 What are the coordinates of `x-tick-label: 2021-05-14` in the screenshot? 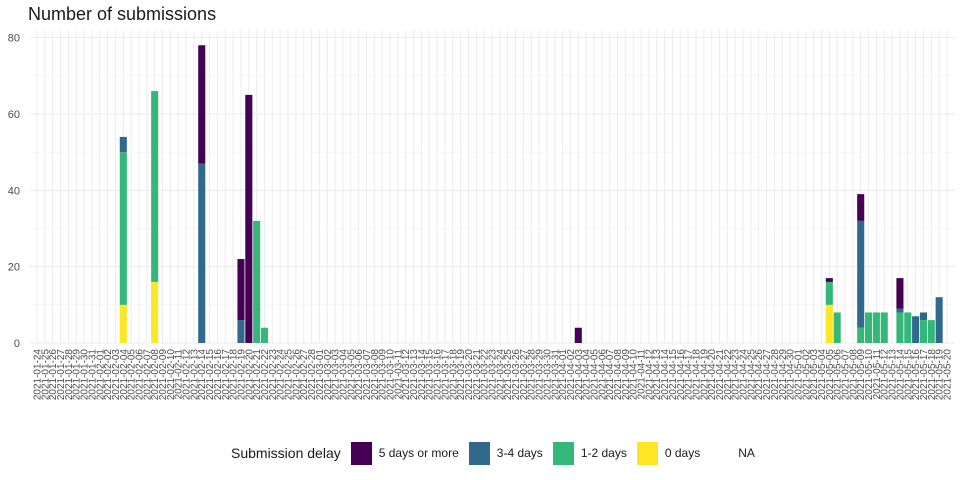 It's located at (900, 375).